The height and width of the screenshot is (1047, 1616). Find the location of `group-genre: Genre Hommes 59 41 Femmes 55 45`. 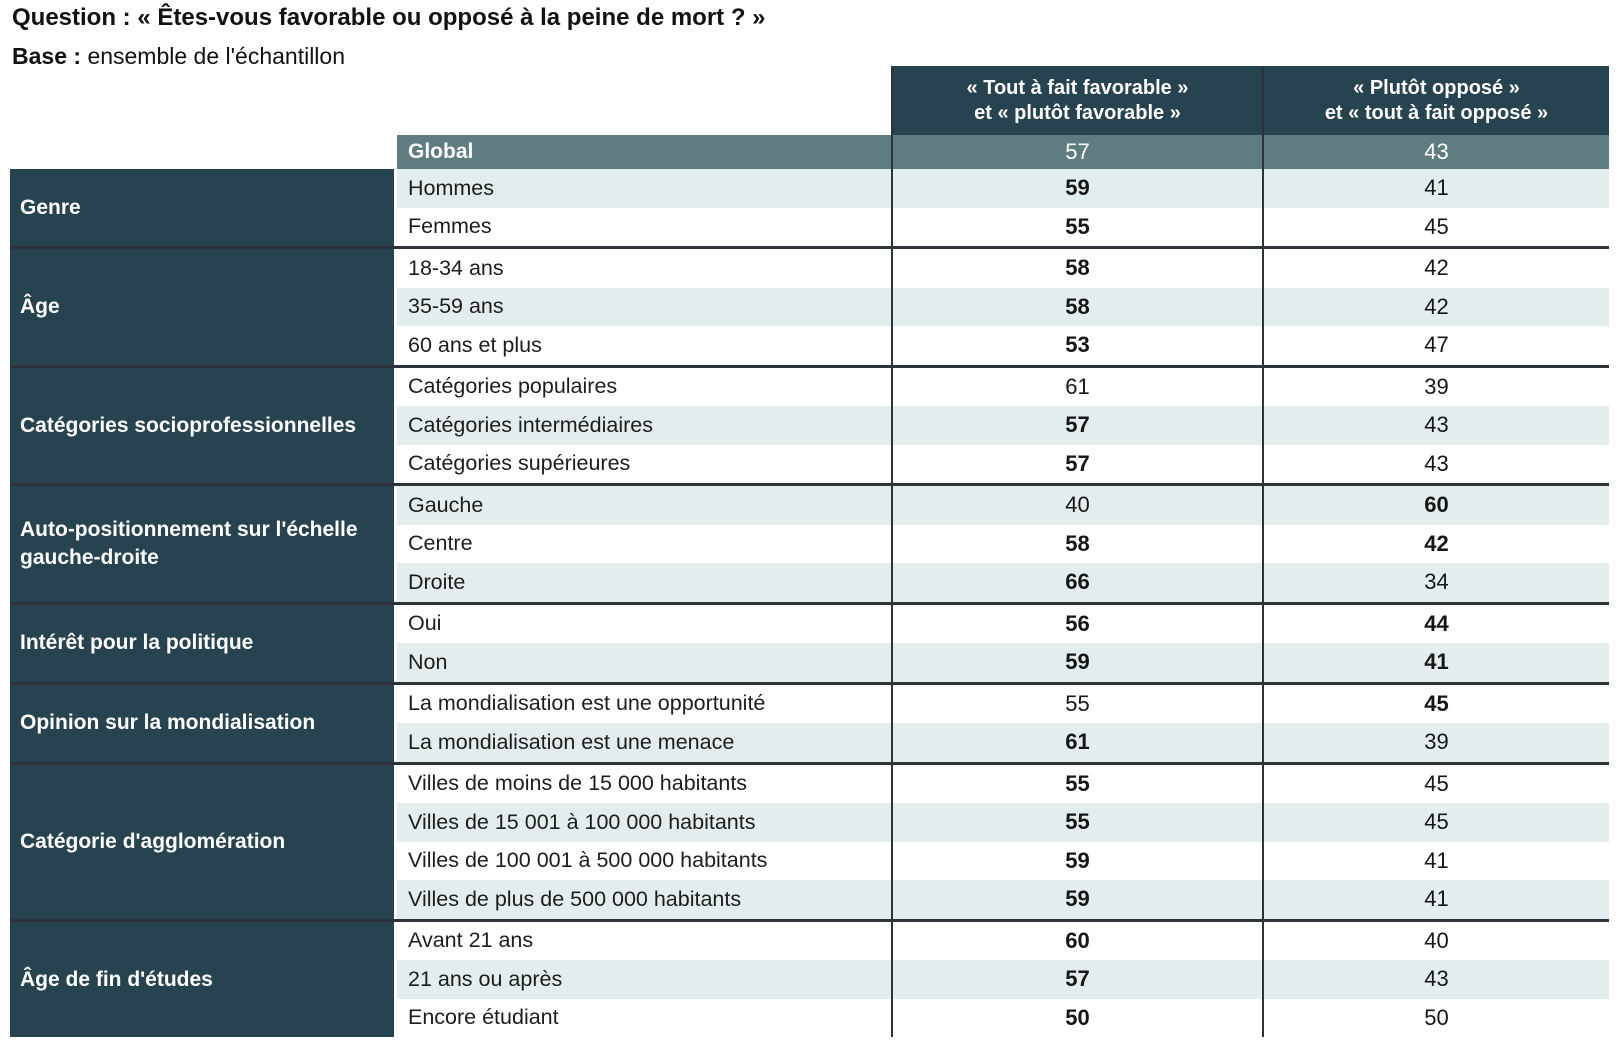

group-genre: Genre Hommes 59 41 Femmes 55 45 is located at coordinates (809, 207).